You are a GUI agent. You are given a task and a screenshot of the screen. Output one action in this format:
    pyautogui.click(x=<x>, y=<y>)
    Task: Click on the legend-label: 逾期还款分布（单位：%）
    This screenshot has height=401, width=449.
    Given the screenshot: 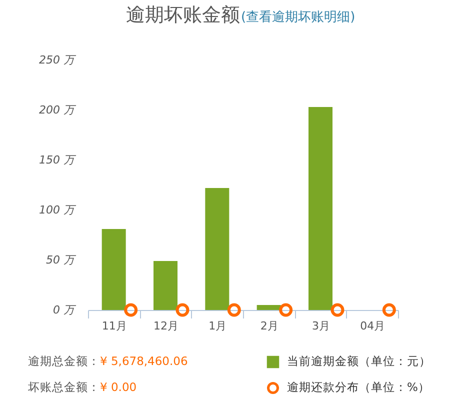 What is the action you would take?
    pyautogui.click(x=358, y=387)
    